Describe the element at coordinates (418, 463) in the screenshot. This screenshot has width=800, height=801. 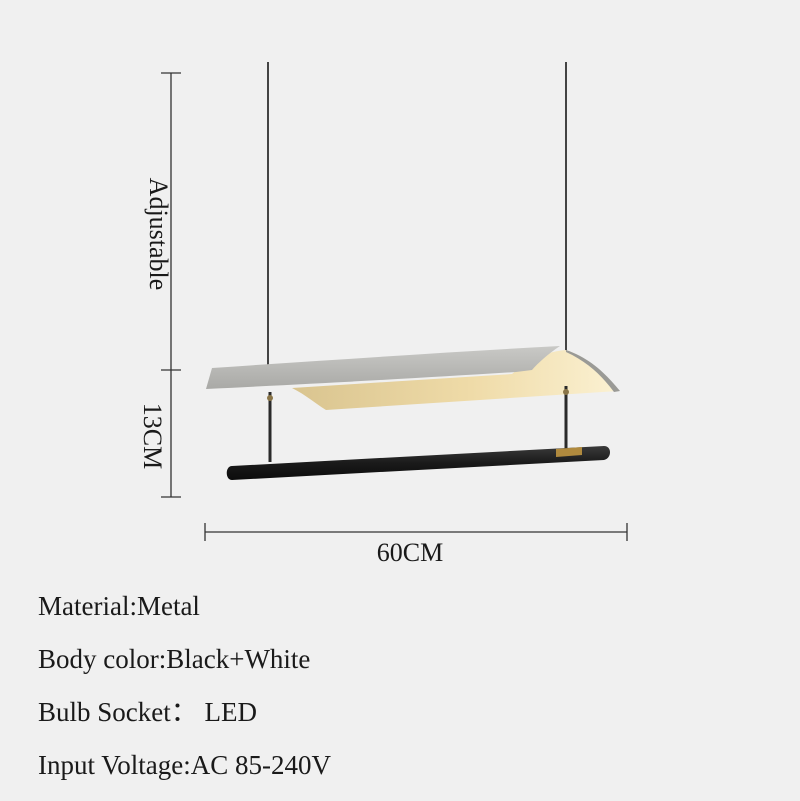
I see `light-bar` at that location.